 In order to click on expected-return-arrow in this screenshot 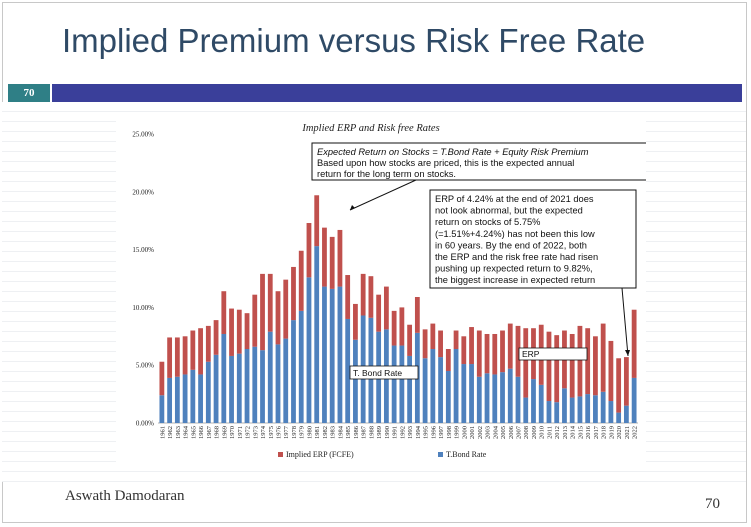, I will do `click(383, 195)`.